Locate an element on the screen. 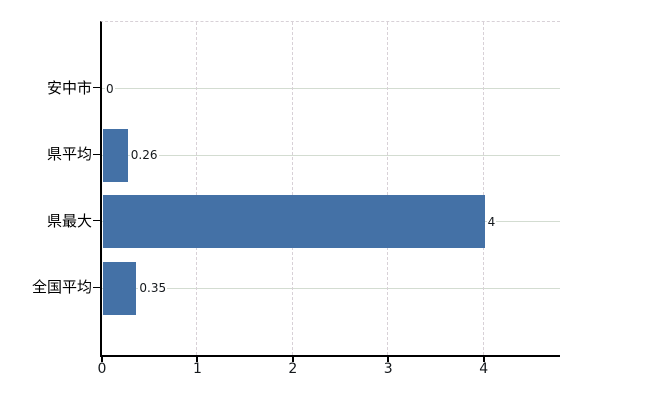  x-tick-label: 0 is located at coordinates (102, 369).